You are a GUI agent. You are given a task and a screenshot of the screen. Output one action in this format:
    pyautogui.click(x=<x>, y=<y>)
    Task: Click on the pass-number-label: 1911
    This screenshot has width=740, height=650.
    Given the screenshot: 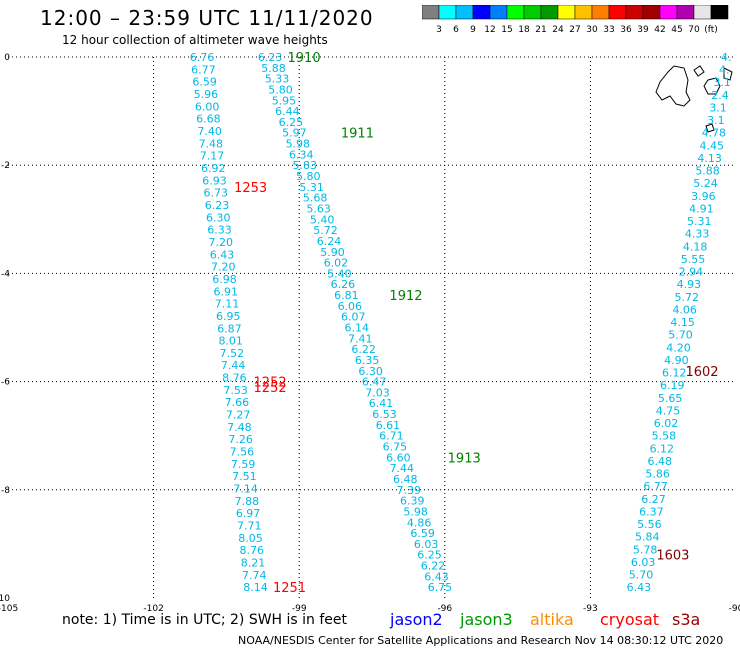 What is the action you would take?
    pyautogui.click(x=357, y=134)
    